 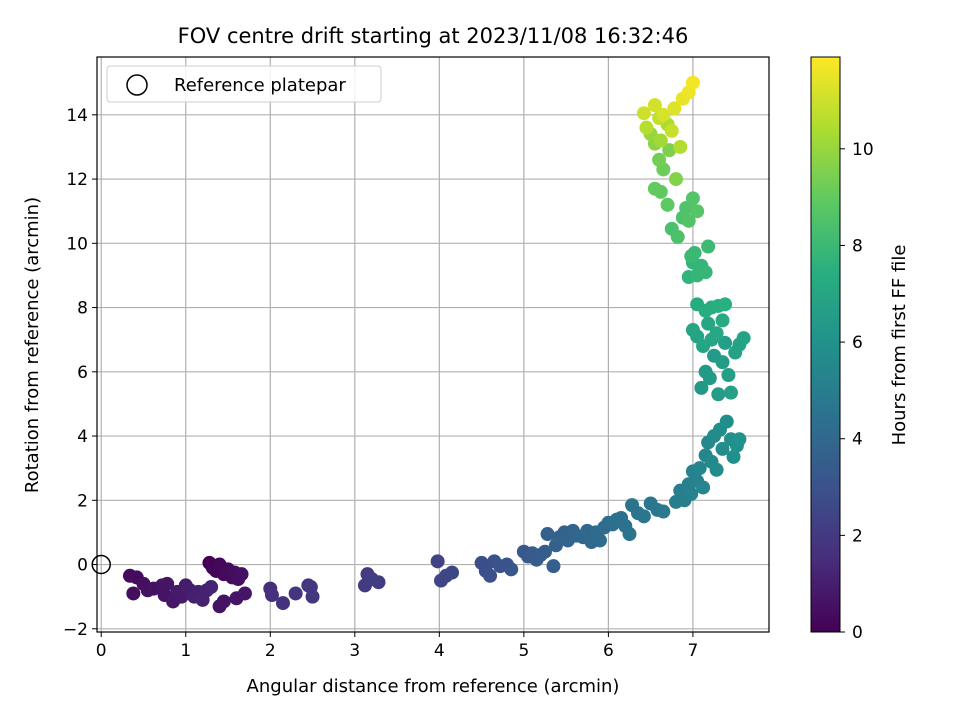 What do you see at coordinates (82, 373) in the screenshot?
I see `y-tick-label: 6` at bounding box center [82, 373].